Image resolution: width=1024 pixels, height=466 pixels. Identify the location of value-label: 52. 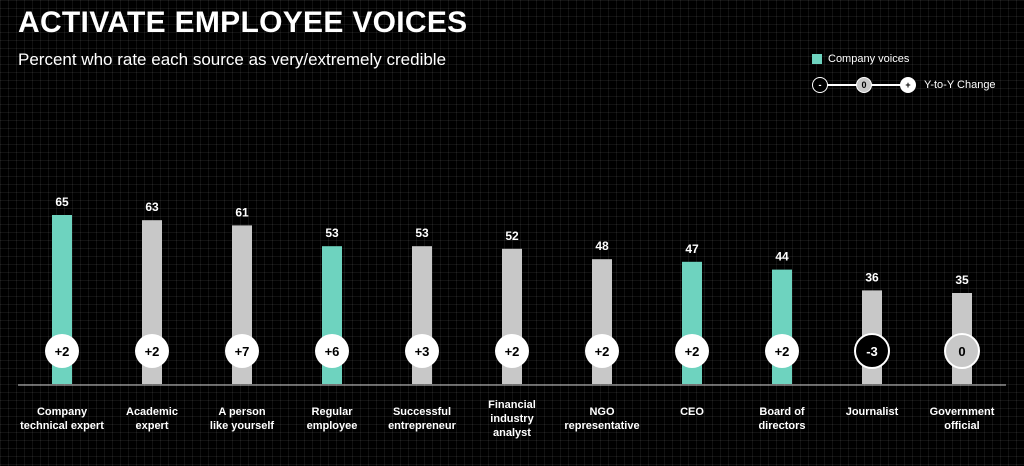
(512, 236).